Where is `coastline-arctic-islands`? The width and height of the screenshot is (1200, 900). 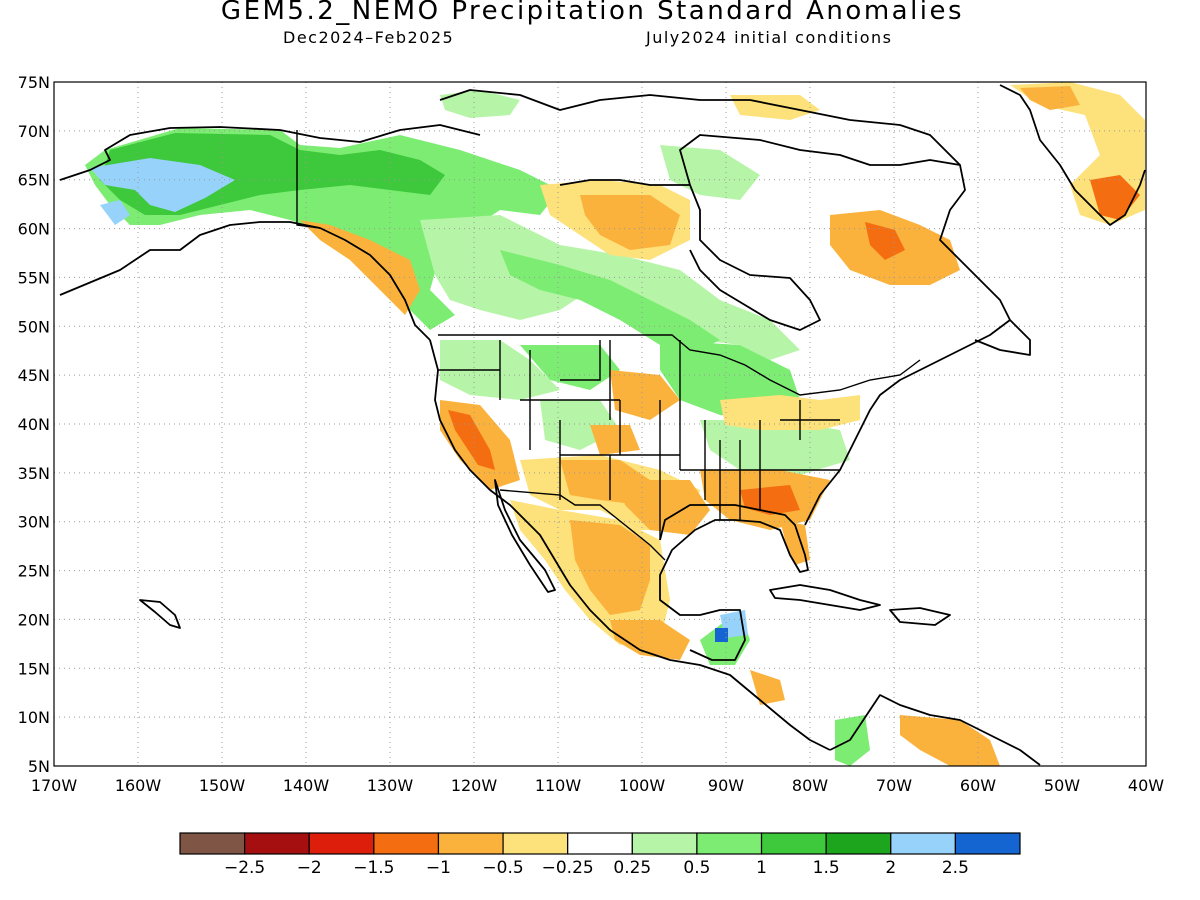
coastline-arctic-islands is located at coordinates (700, 127).